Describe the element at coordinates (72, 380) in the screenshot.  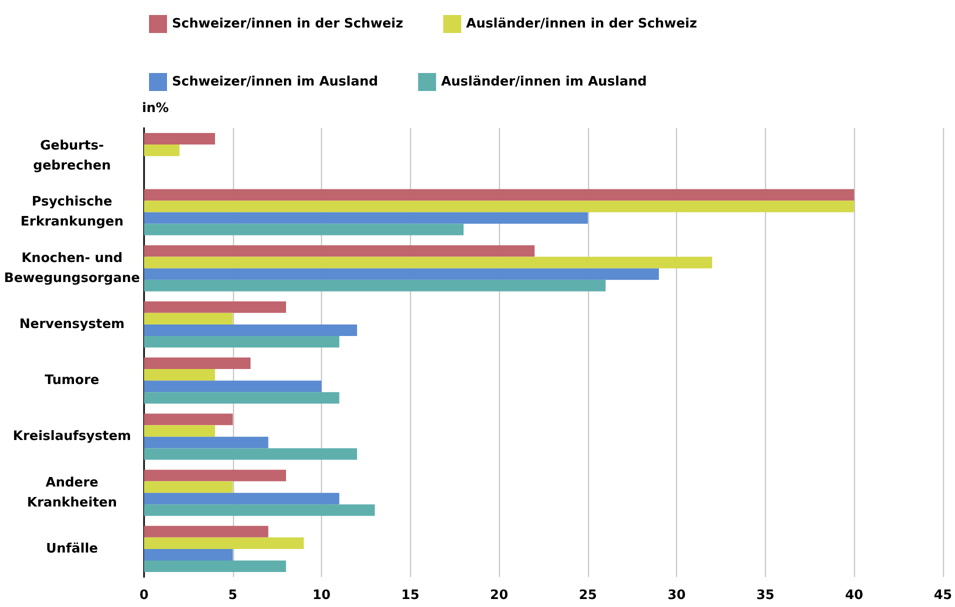
I see `y-tick-label: Tumore` at that location.